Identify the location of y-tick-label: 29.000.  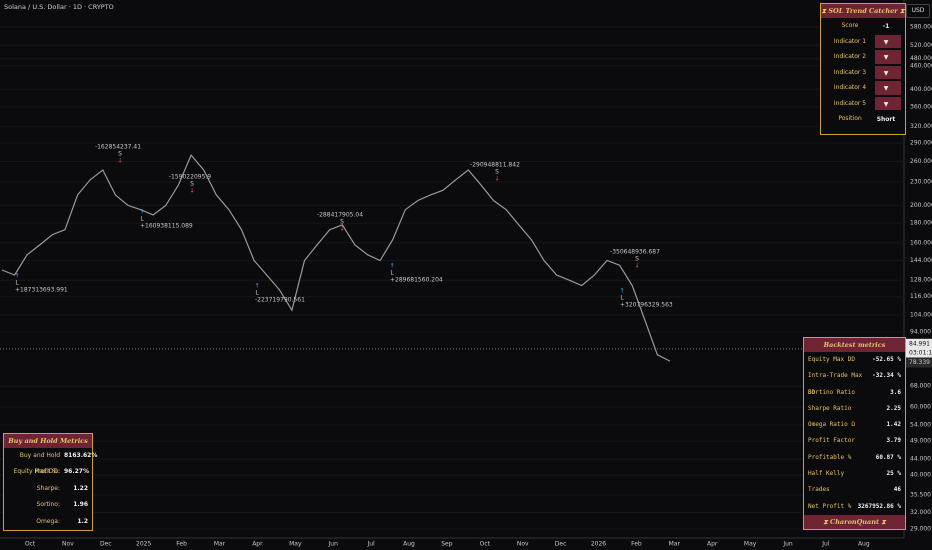
(920, 529).